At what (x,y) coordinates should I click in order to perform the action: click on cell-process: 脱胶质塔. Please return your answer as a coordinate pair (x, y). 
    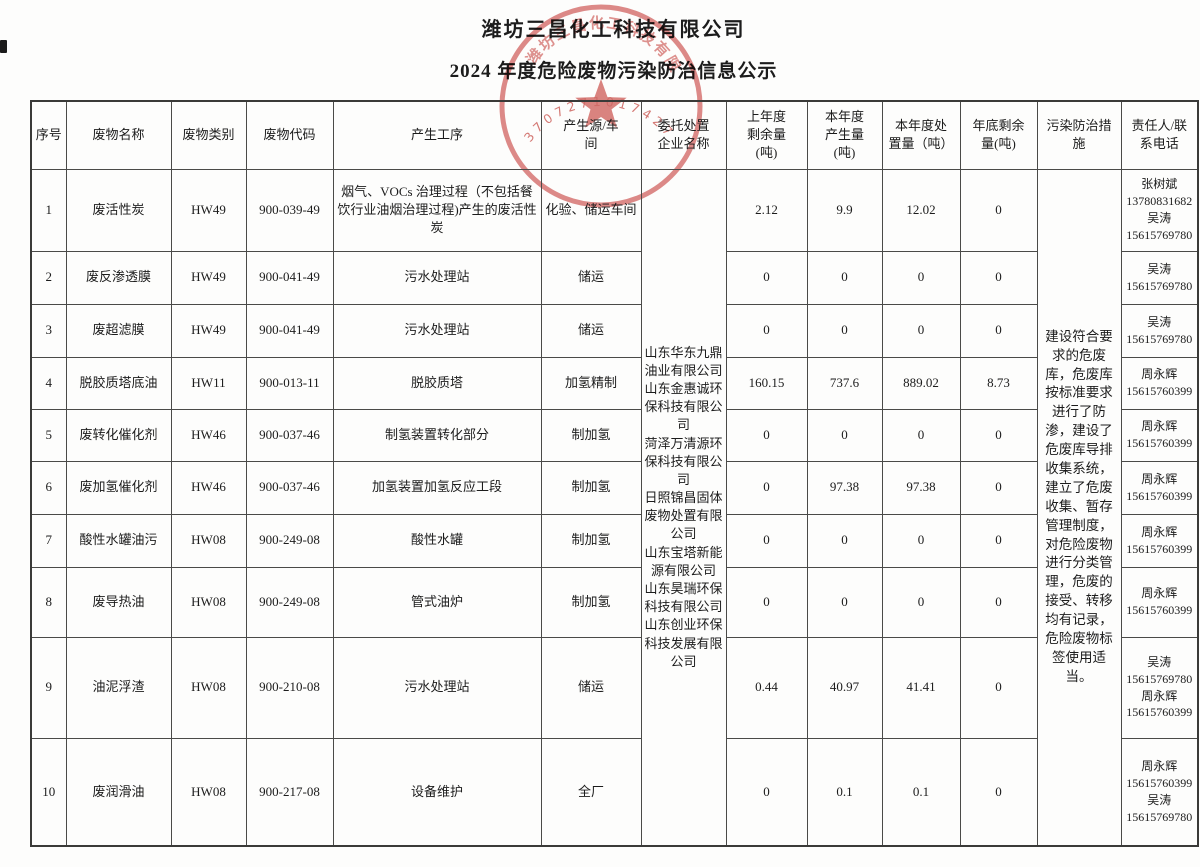
    Looking at the image, I should click on (437, 383).